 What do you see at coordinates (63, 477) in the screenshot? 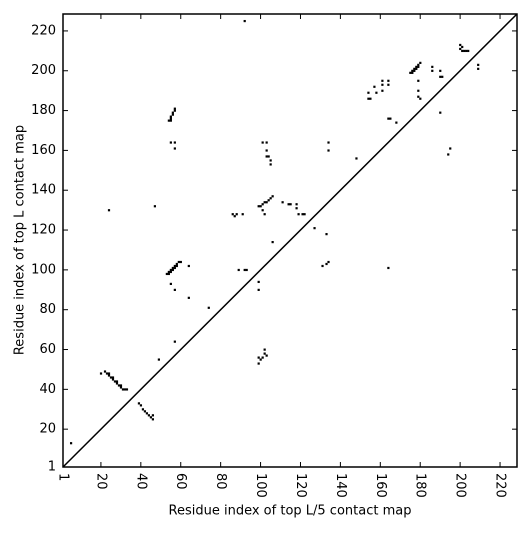
I see `x-tick-label: 1` at bounding box center [63, 477].